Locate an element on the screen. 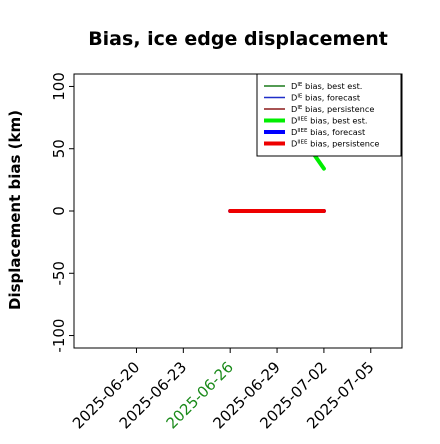 The image size is (440, 444). legend-label-2: DIE bias, persistence is located at coordinates (332, 109).